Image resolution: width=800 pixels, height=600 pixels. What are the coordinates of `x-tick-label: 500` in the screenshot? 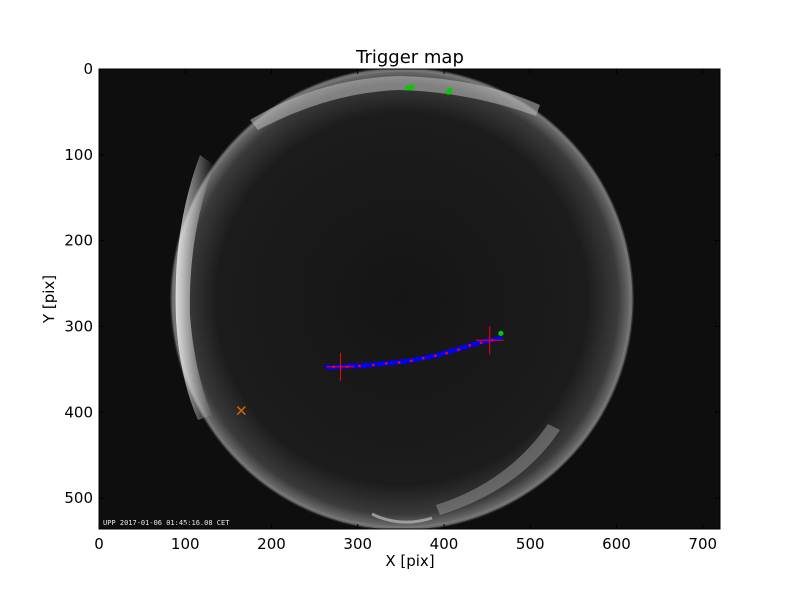 It's located at (530, 544).